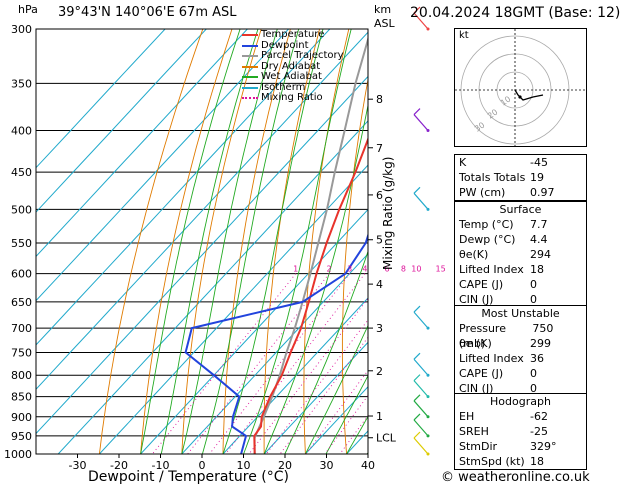  Describe the element at coordinates (543, 328) in the screenshot. I see `unstable-value: 750` at that location.